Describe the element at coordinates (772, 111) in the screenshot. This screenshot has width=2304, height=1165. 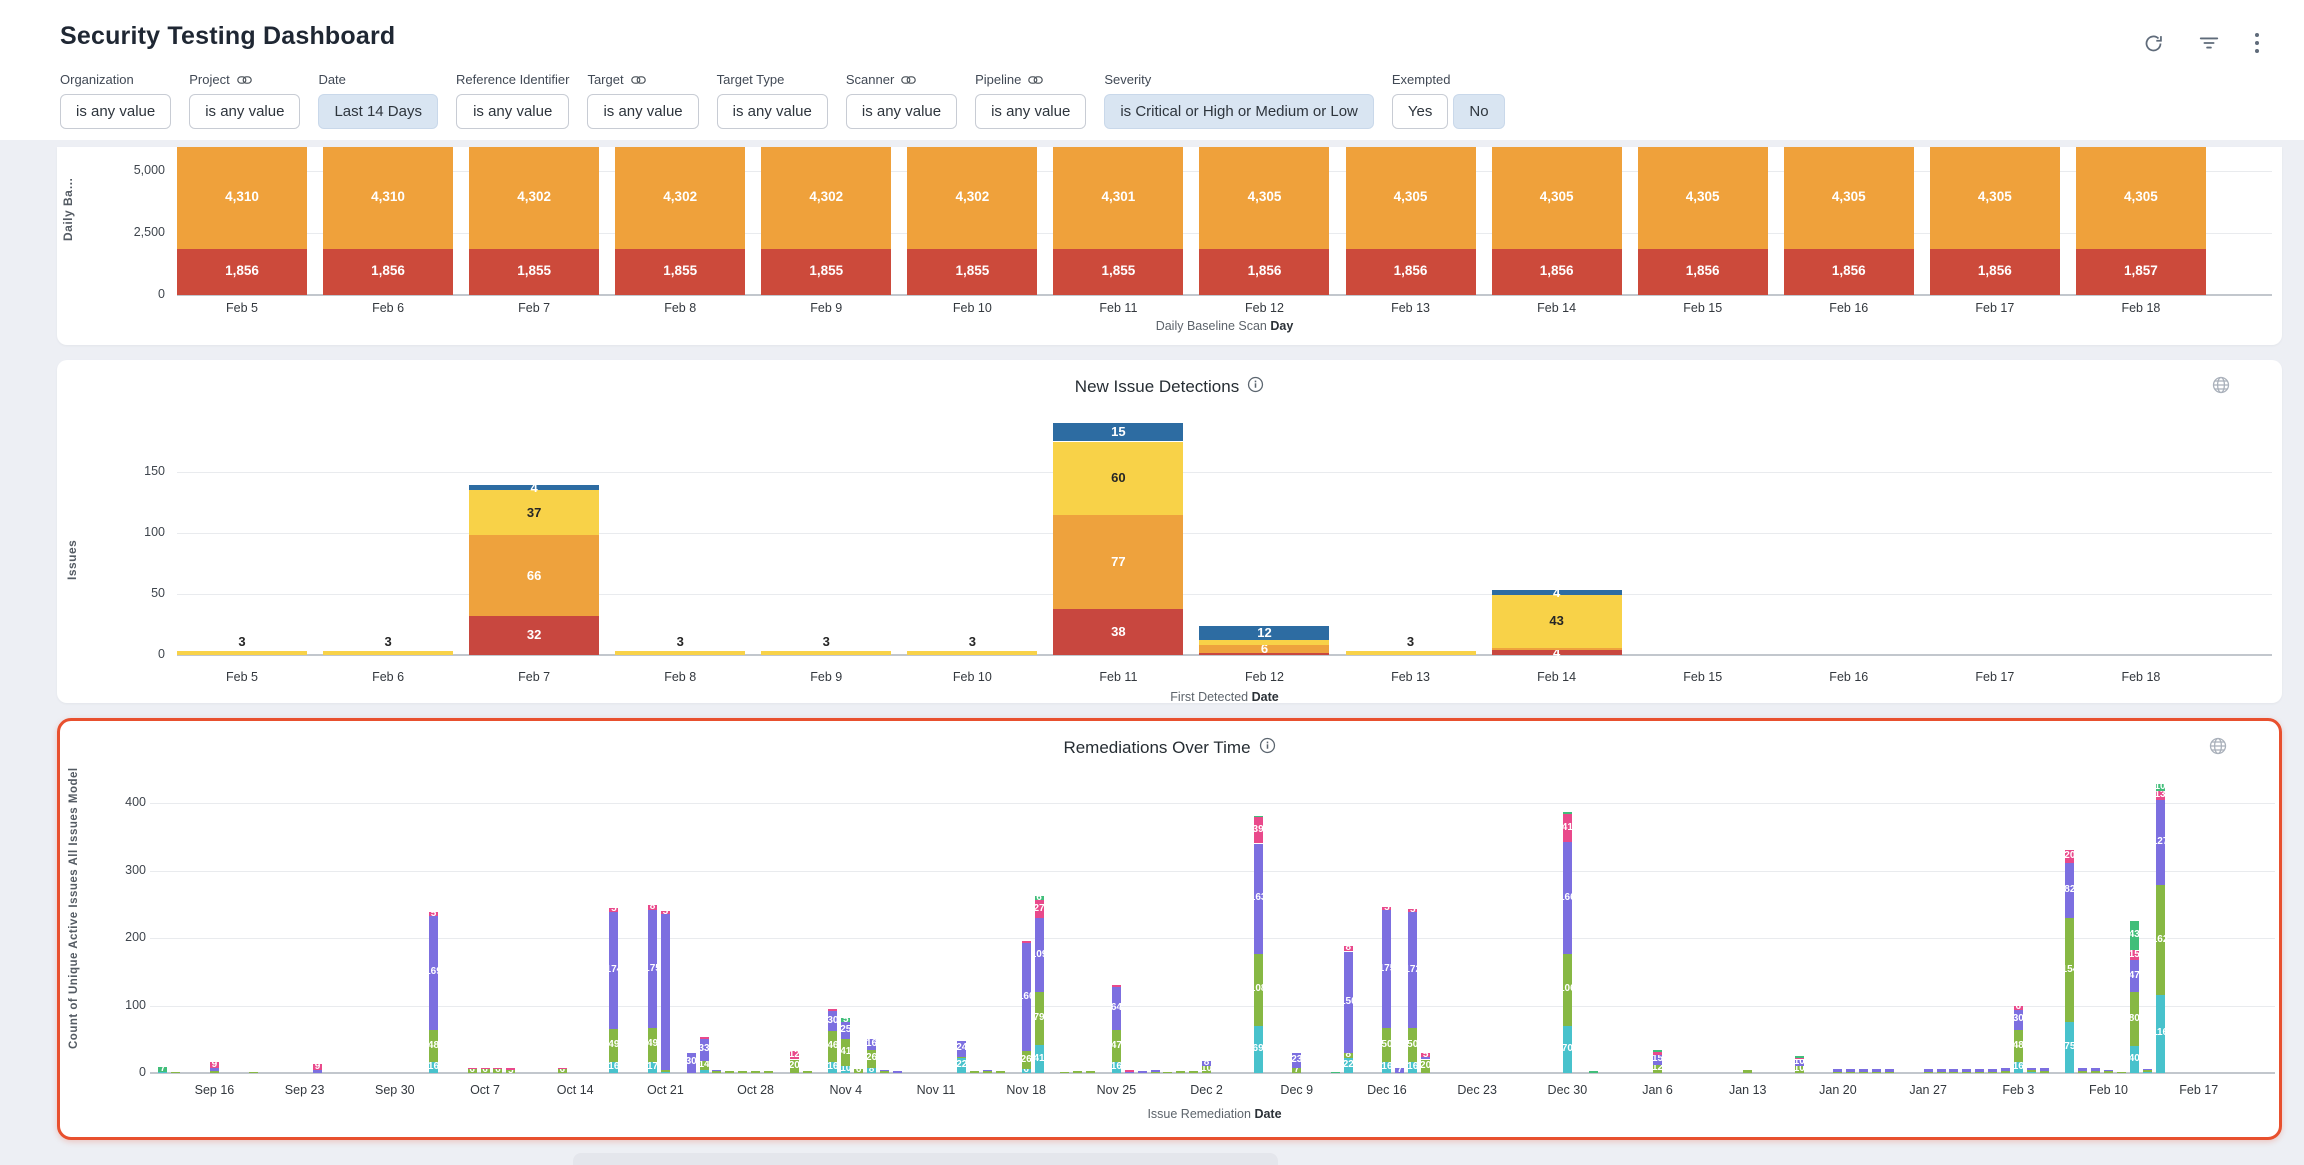
I see `filter-value-target-type: is any value` at that location.